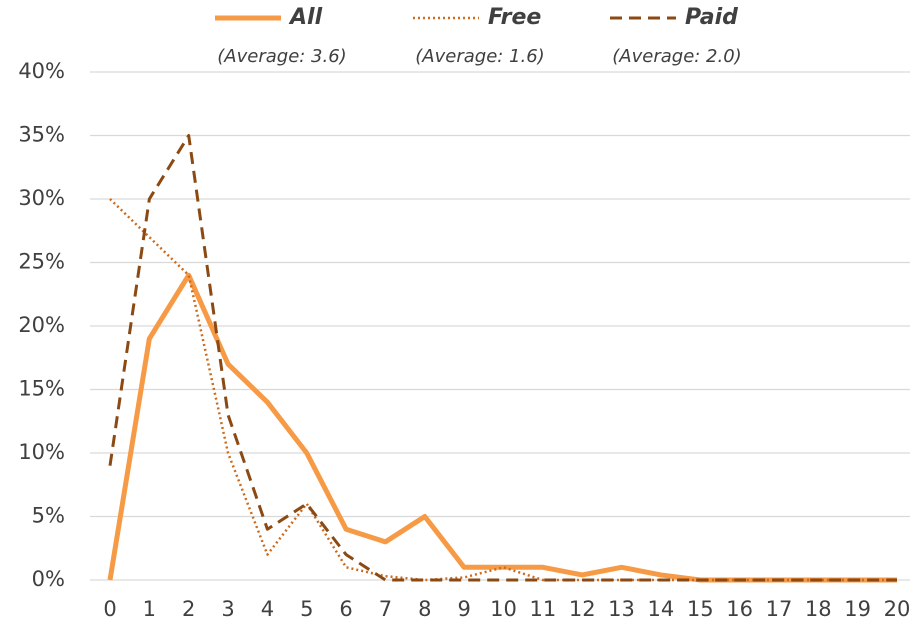 Image resolution: width=917 pixels, height=635 pixels. I want to click on x-tick-label: 2, so click(188, 609).